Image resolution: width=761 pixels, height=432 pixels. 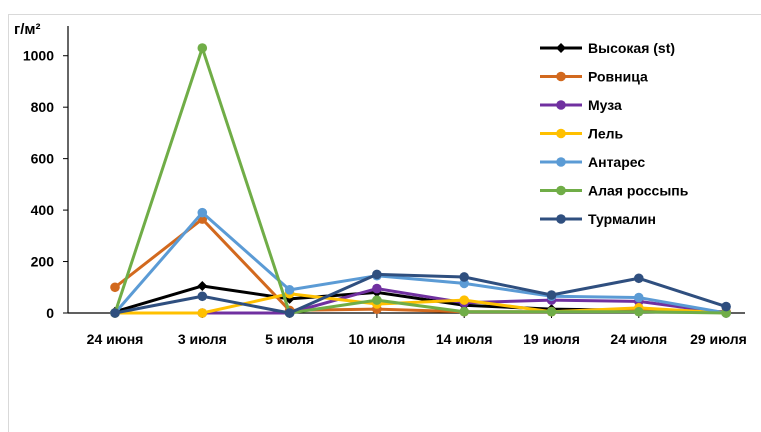 I want to click on legend-label: Алая россыпь, so click(x=638, y=191).